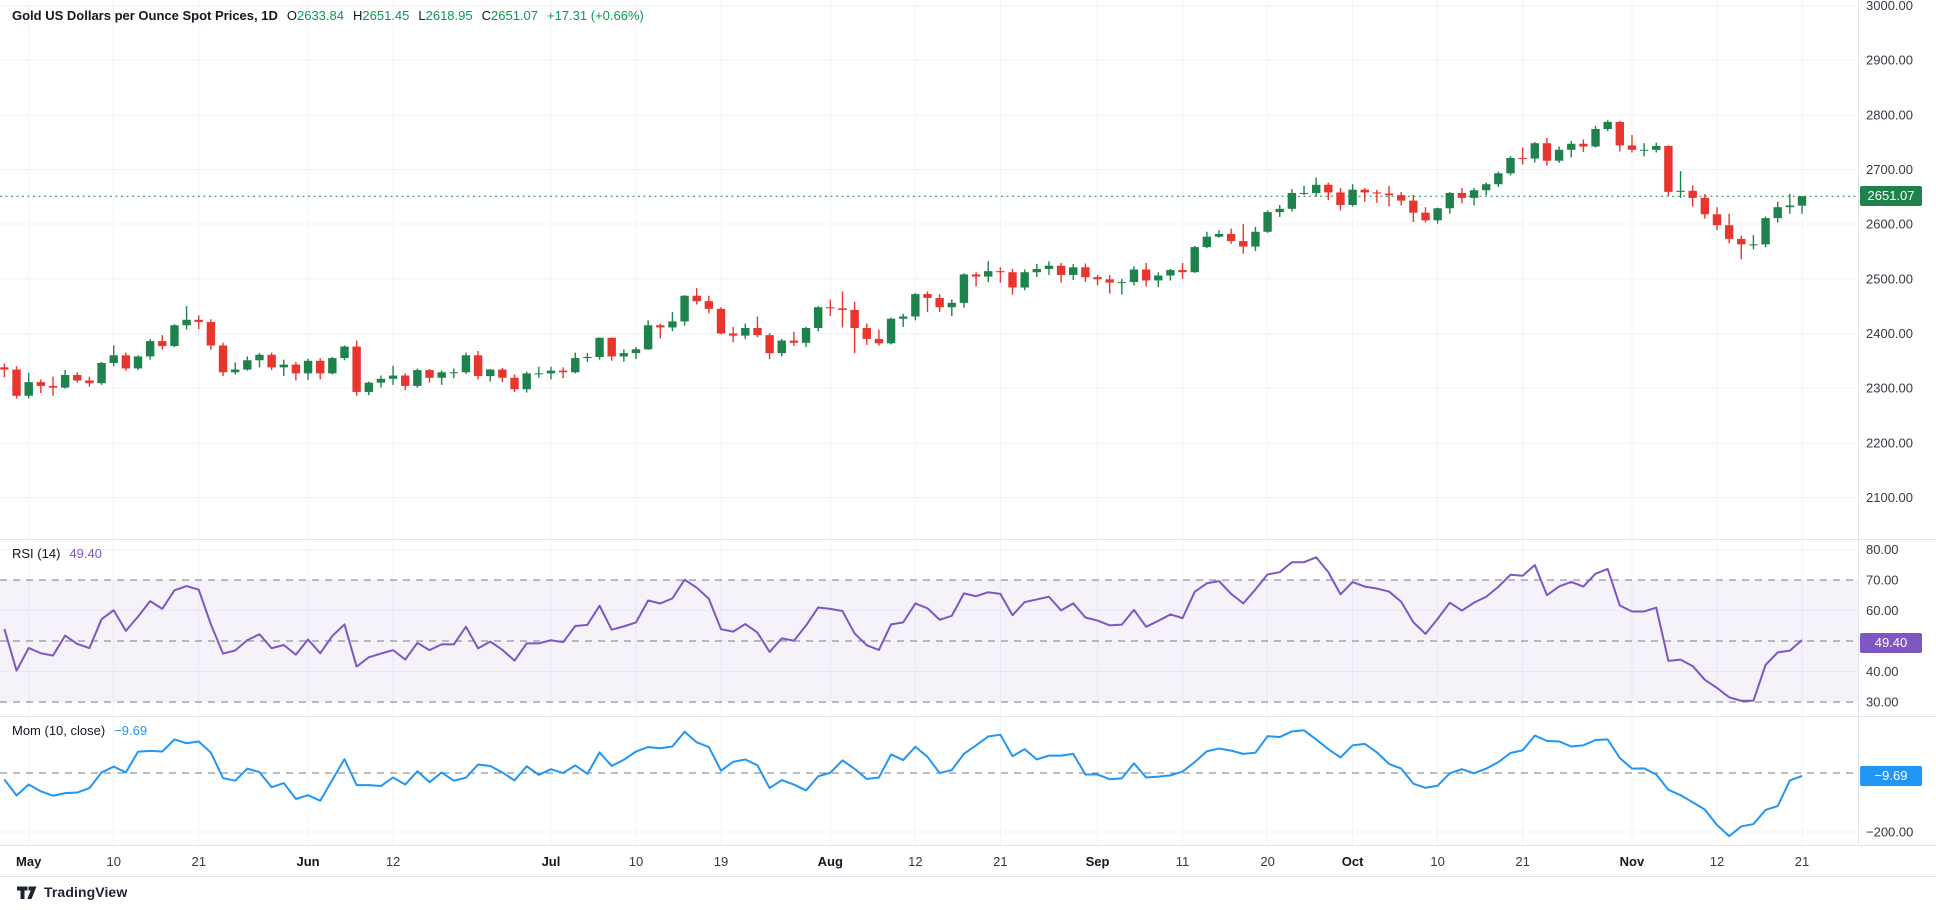 The height and width of the screenshot is (910, 1936). Describe the element at coordinates (1882, 671) in the screenshot. I see `svg-text: 40.00` at that location.